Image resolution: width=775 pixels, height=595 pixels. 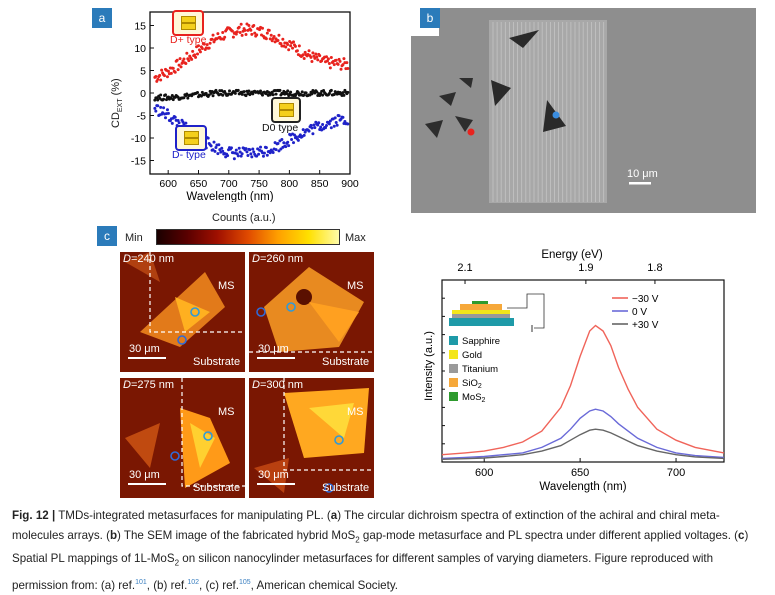 What do you see at coordinates (311, 312) in the screenshot?
I see `pl-map-tile: D=260 nm MS 30 μm Substrate` at bounding box center [311, 312].